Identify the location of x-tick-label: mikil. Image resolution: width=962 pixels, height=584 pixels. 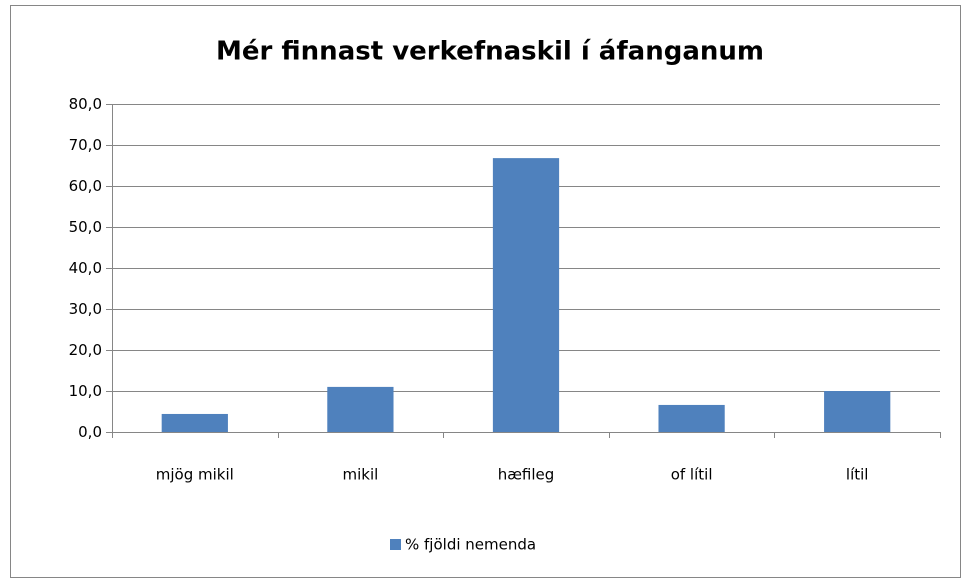
(360, 475).